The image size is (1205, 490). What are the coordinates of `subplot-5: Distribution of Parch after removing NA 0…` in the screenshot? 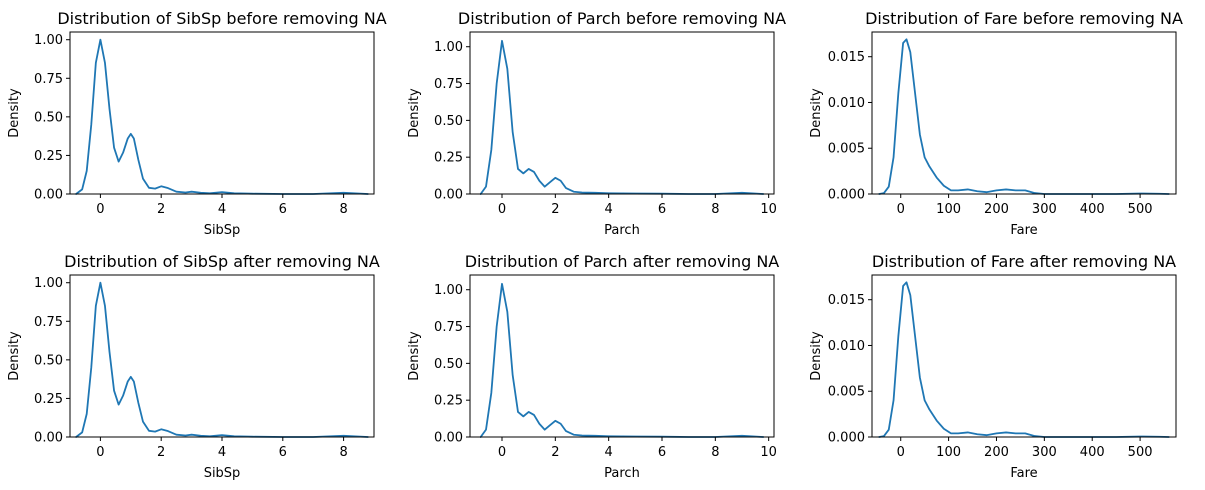 It's located at (593, 366).